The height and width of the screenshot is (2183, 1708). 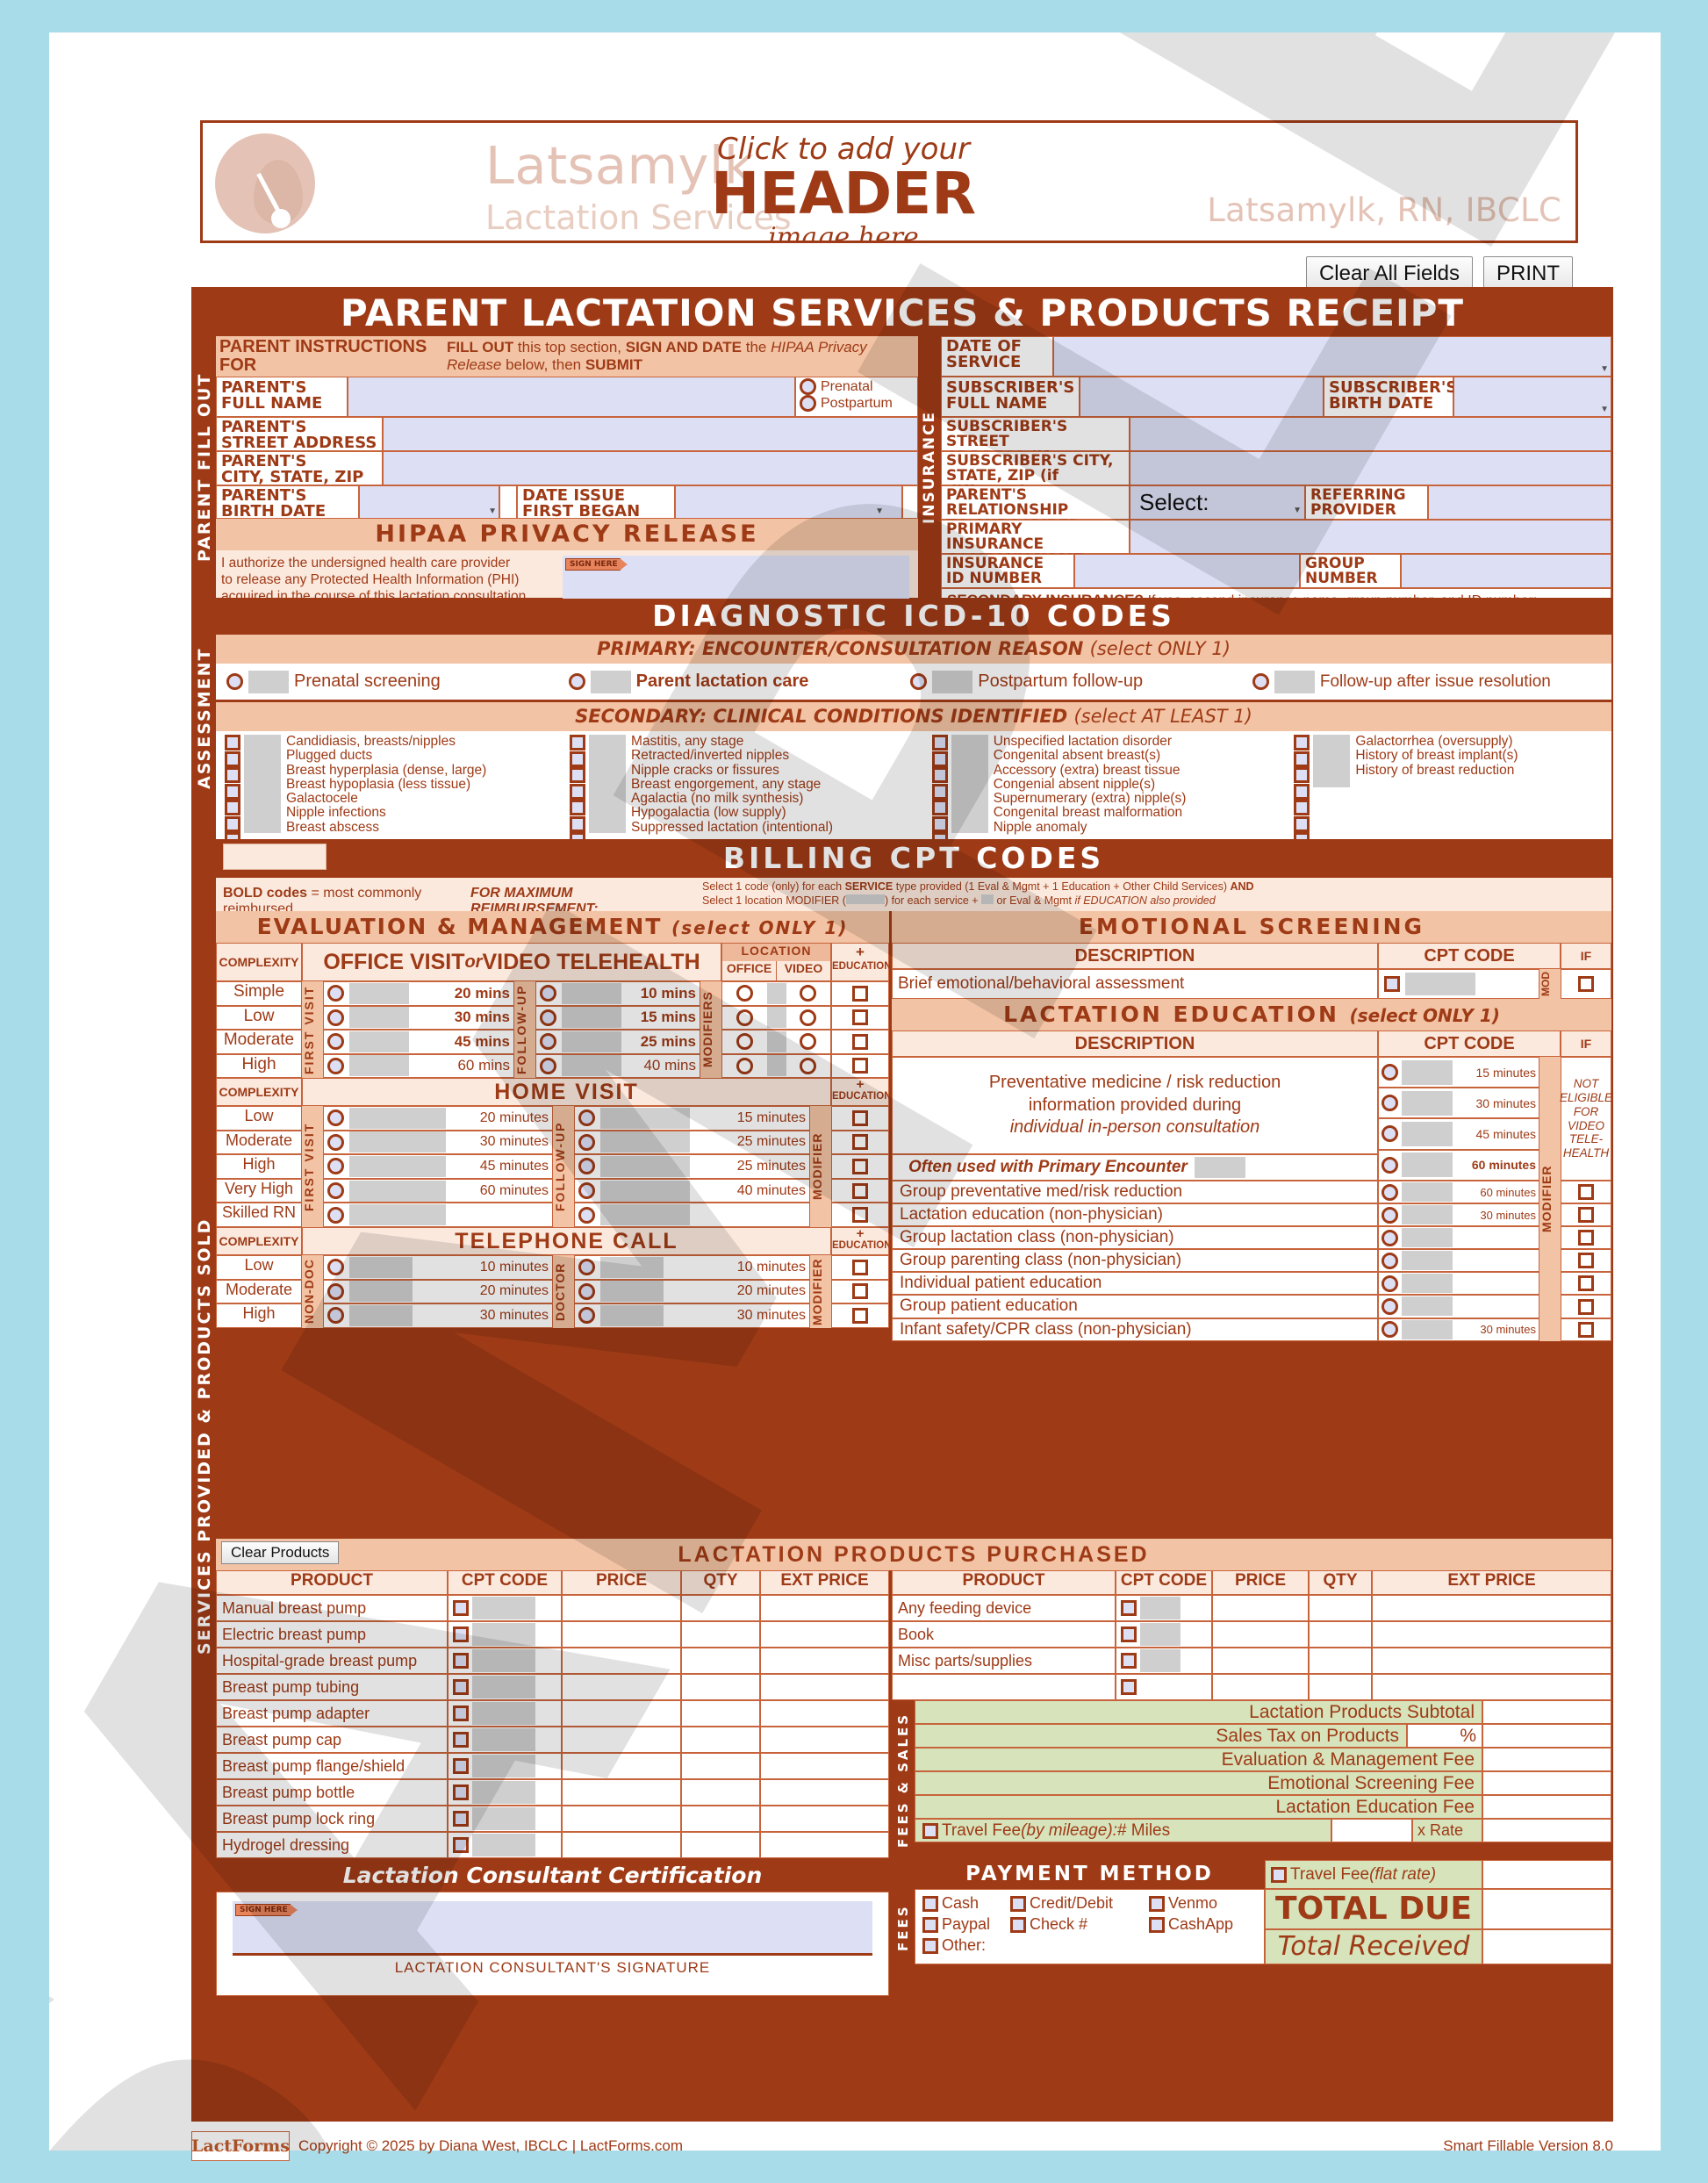 What do you see at coordinates (739, 682) in the screenshot?
I see `primary-option-1: Parent lactation care` at bounding box center [739, 682].